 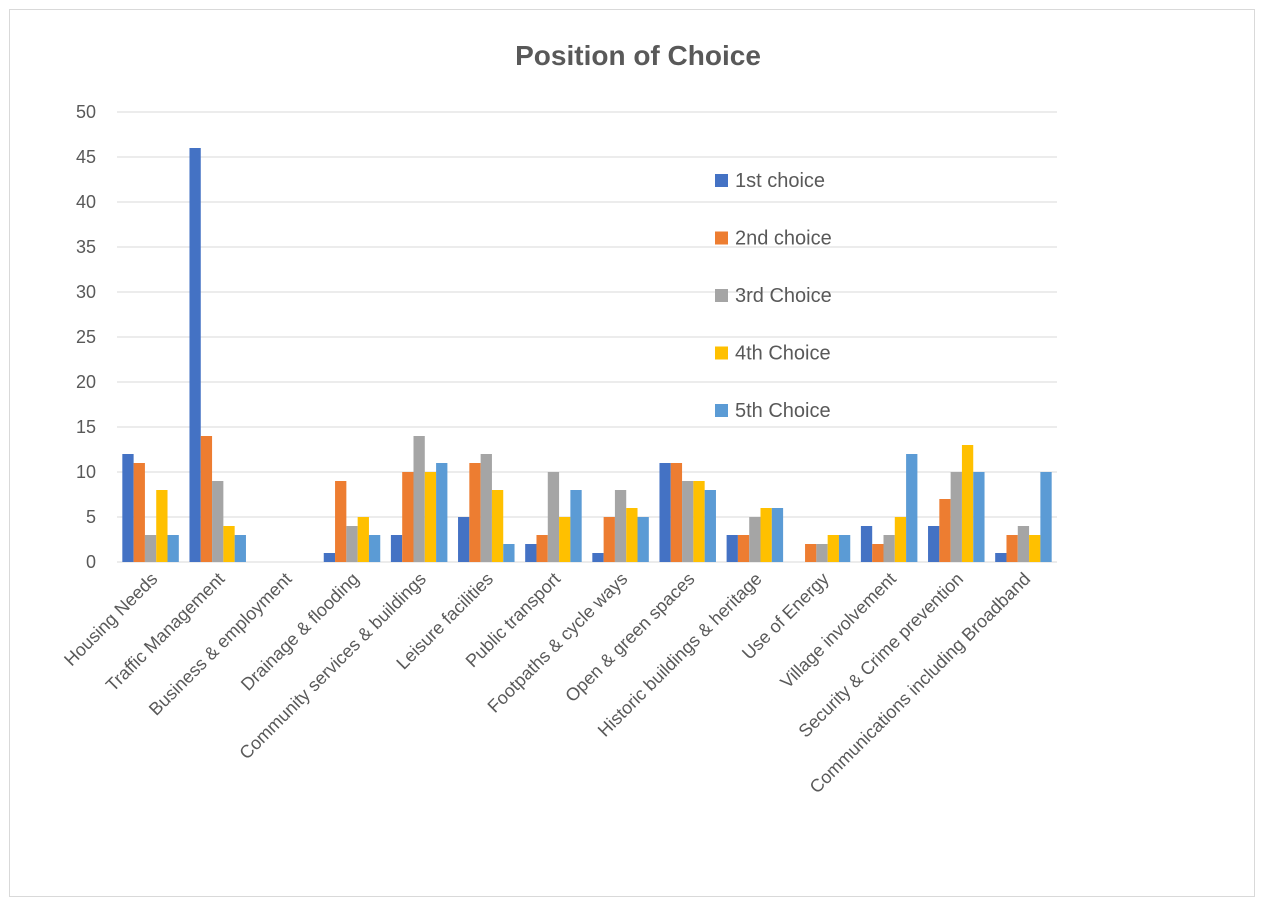 I want to click on y-tick-label: 10, so click(x=86, y=472).